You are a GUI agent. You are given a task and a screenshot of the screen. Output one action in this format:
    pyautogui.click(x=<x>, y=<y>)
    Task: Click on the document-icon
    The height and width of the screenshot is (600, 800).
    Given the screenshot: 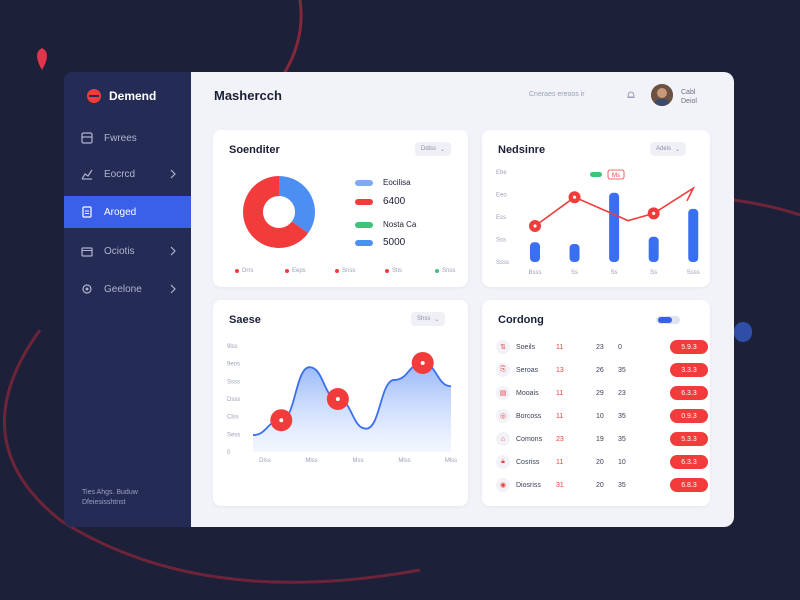 What is the action you would take?
    pyautogui.click(x=87, y=212)
    